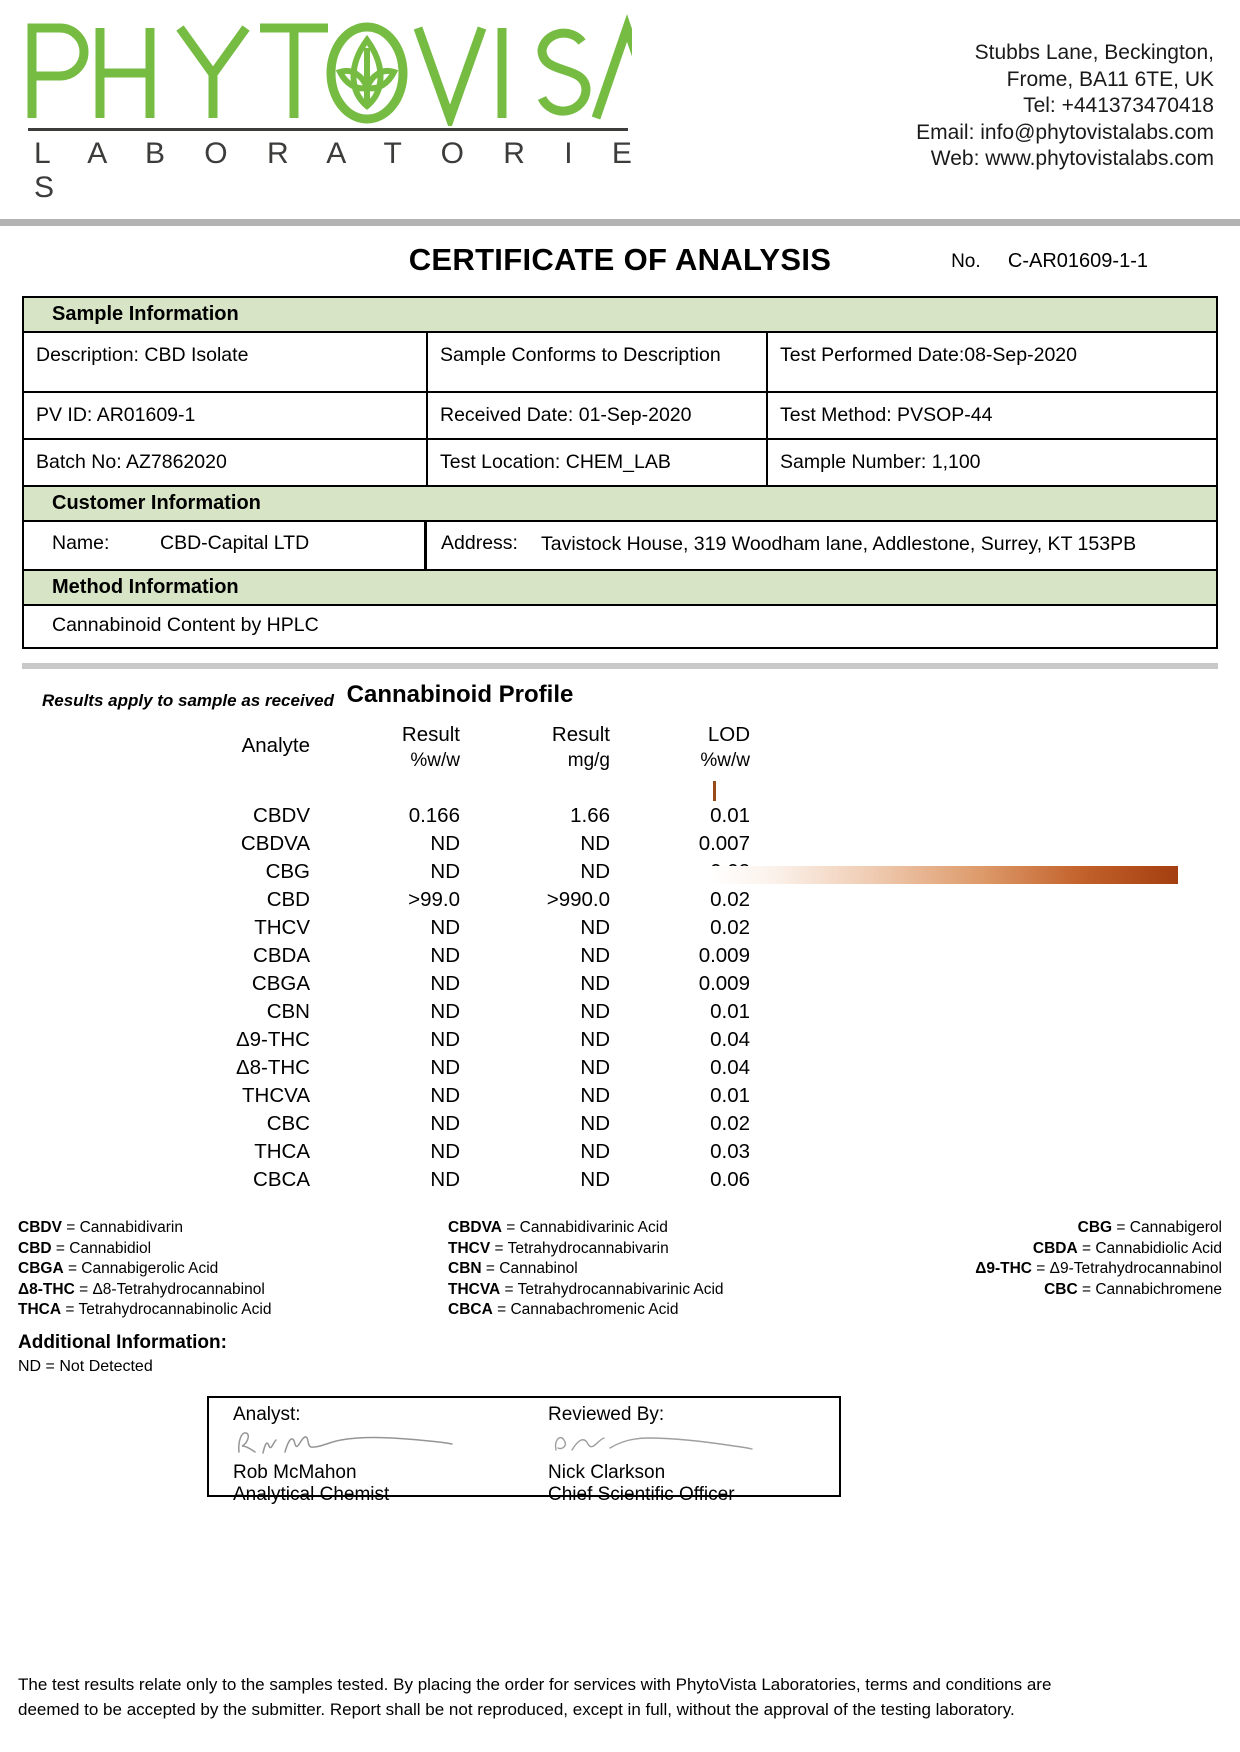  What do you see at coordinates (287, 871) in the screenshot?
I see `analyte-name: CBG` at bounding box center [287, 871].